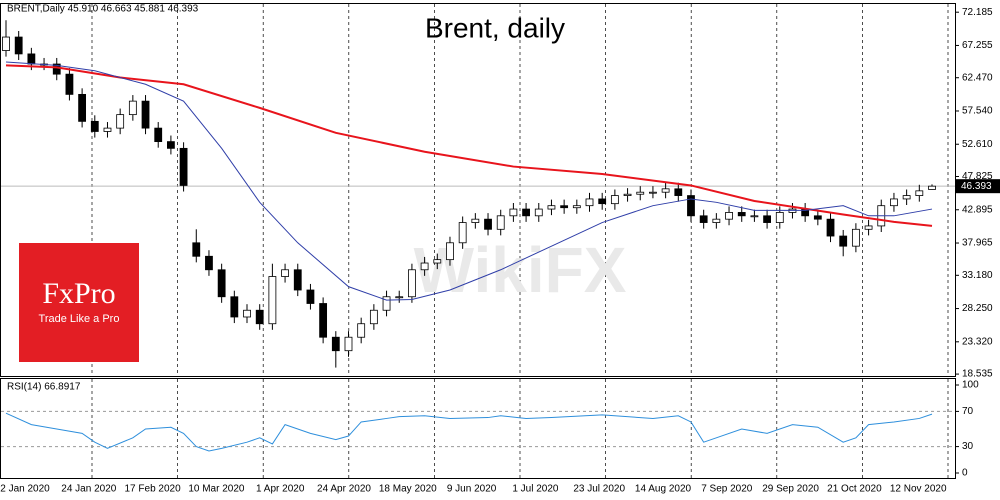 The height and width of the screenshot is (500, 1000). I want to click on x-tick-label: 18 May 2020, so click(408, 489).